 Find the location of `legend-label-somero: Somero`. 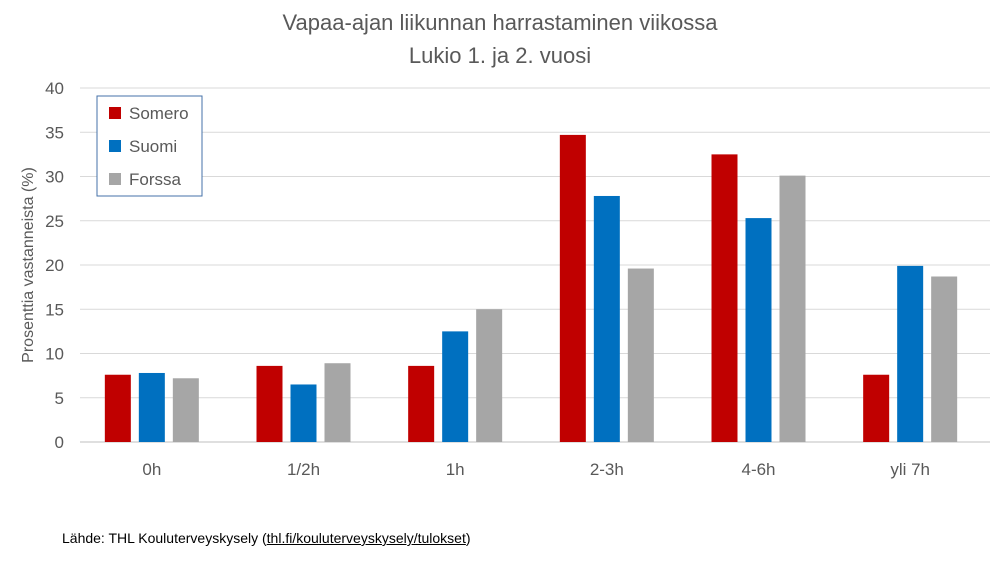

legend-label-somero: Somero is located at coordinates (159, 113).